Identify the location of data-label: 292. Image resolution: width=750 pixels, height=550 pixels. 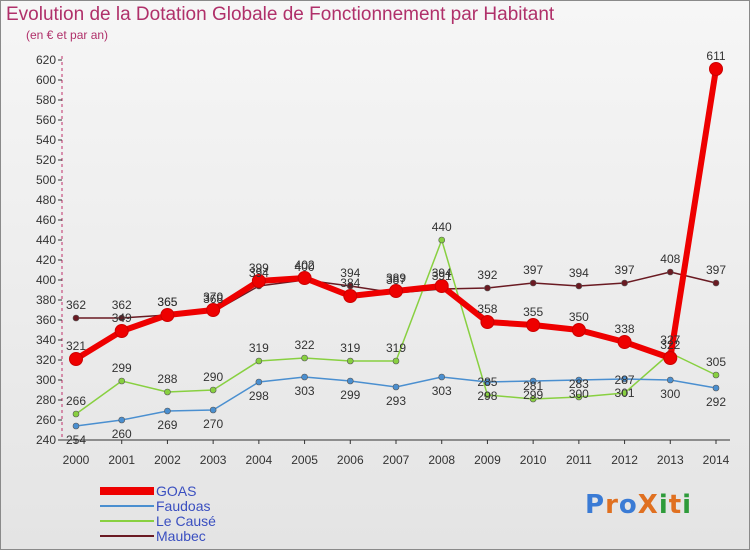
(716, 402).